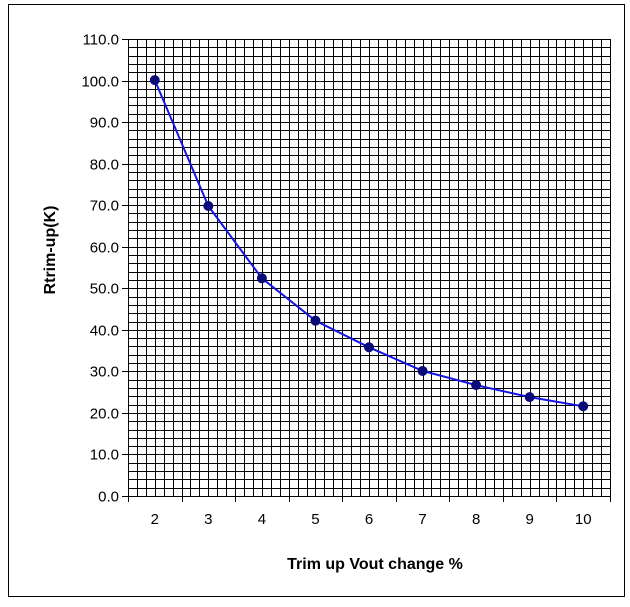  Describe the element at coordinates (104, 455) in the screenshot. I see `y-tick-label: 10.0` at that location.